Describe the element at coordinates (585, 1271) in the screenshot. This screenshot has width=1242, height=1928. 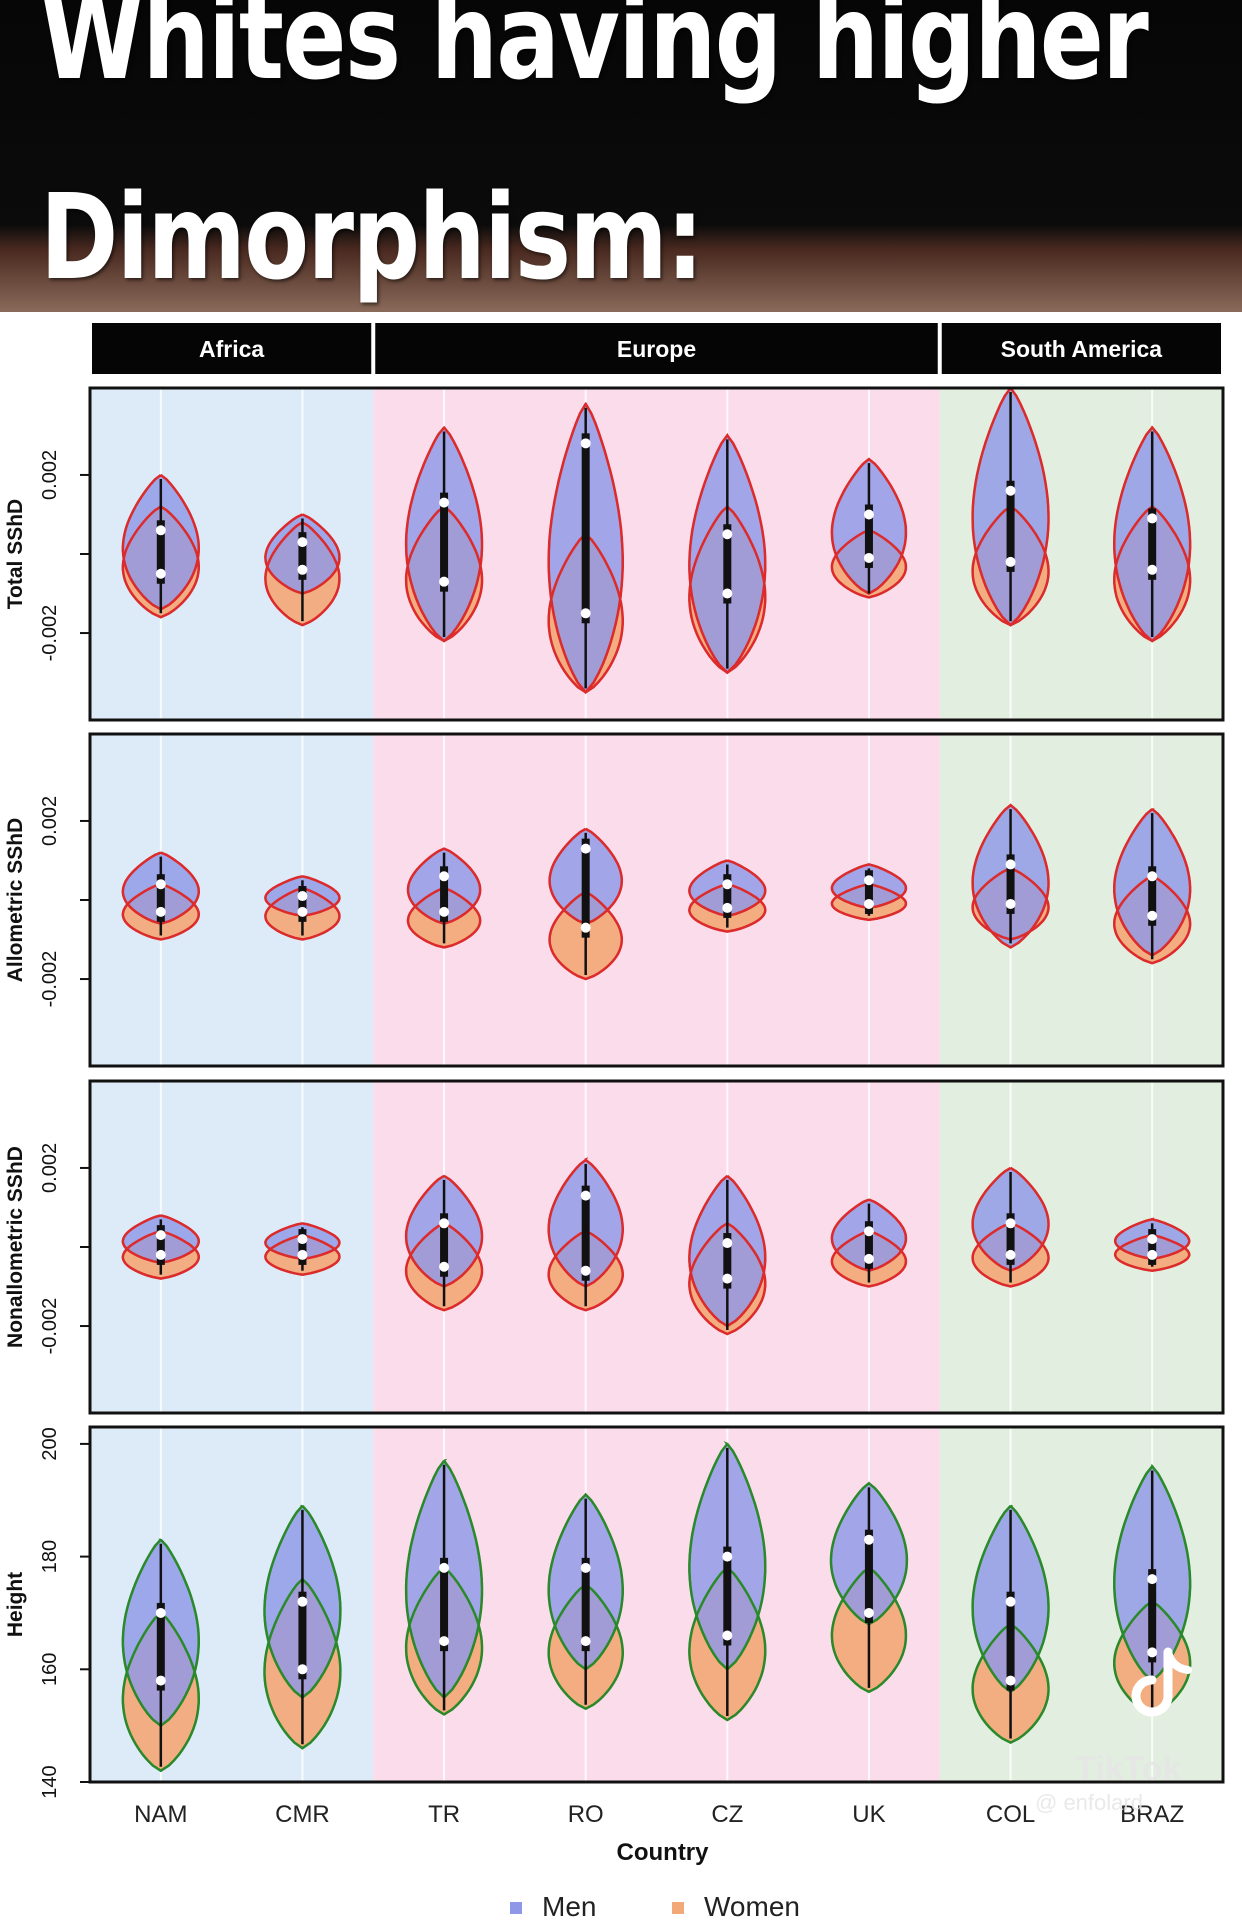
I see `violin-women-outline-2-RO` at that location.